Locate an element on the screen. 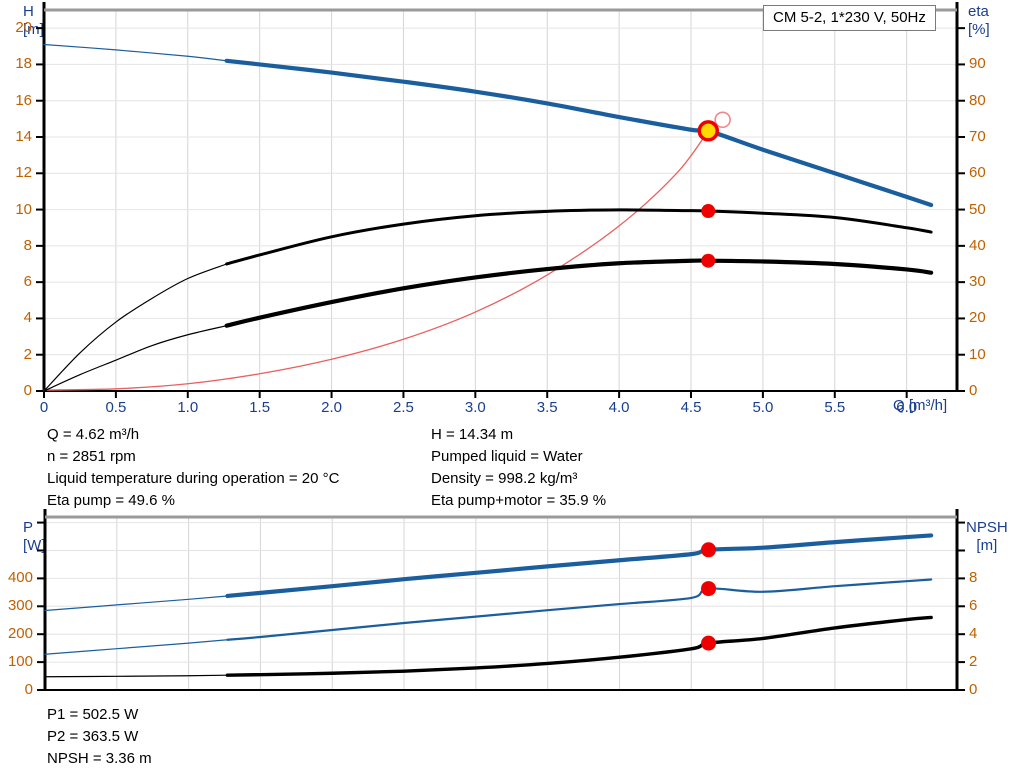  curve-label-p2: P2 is located at coordinates (858, 602).